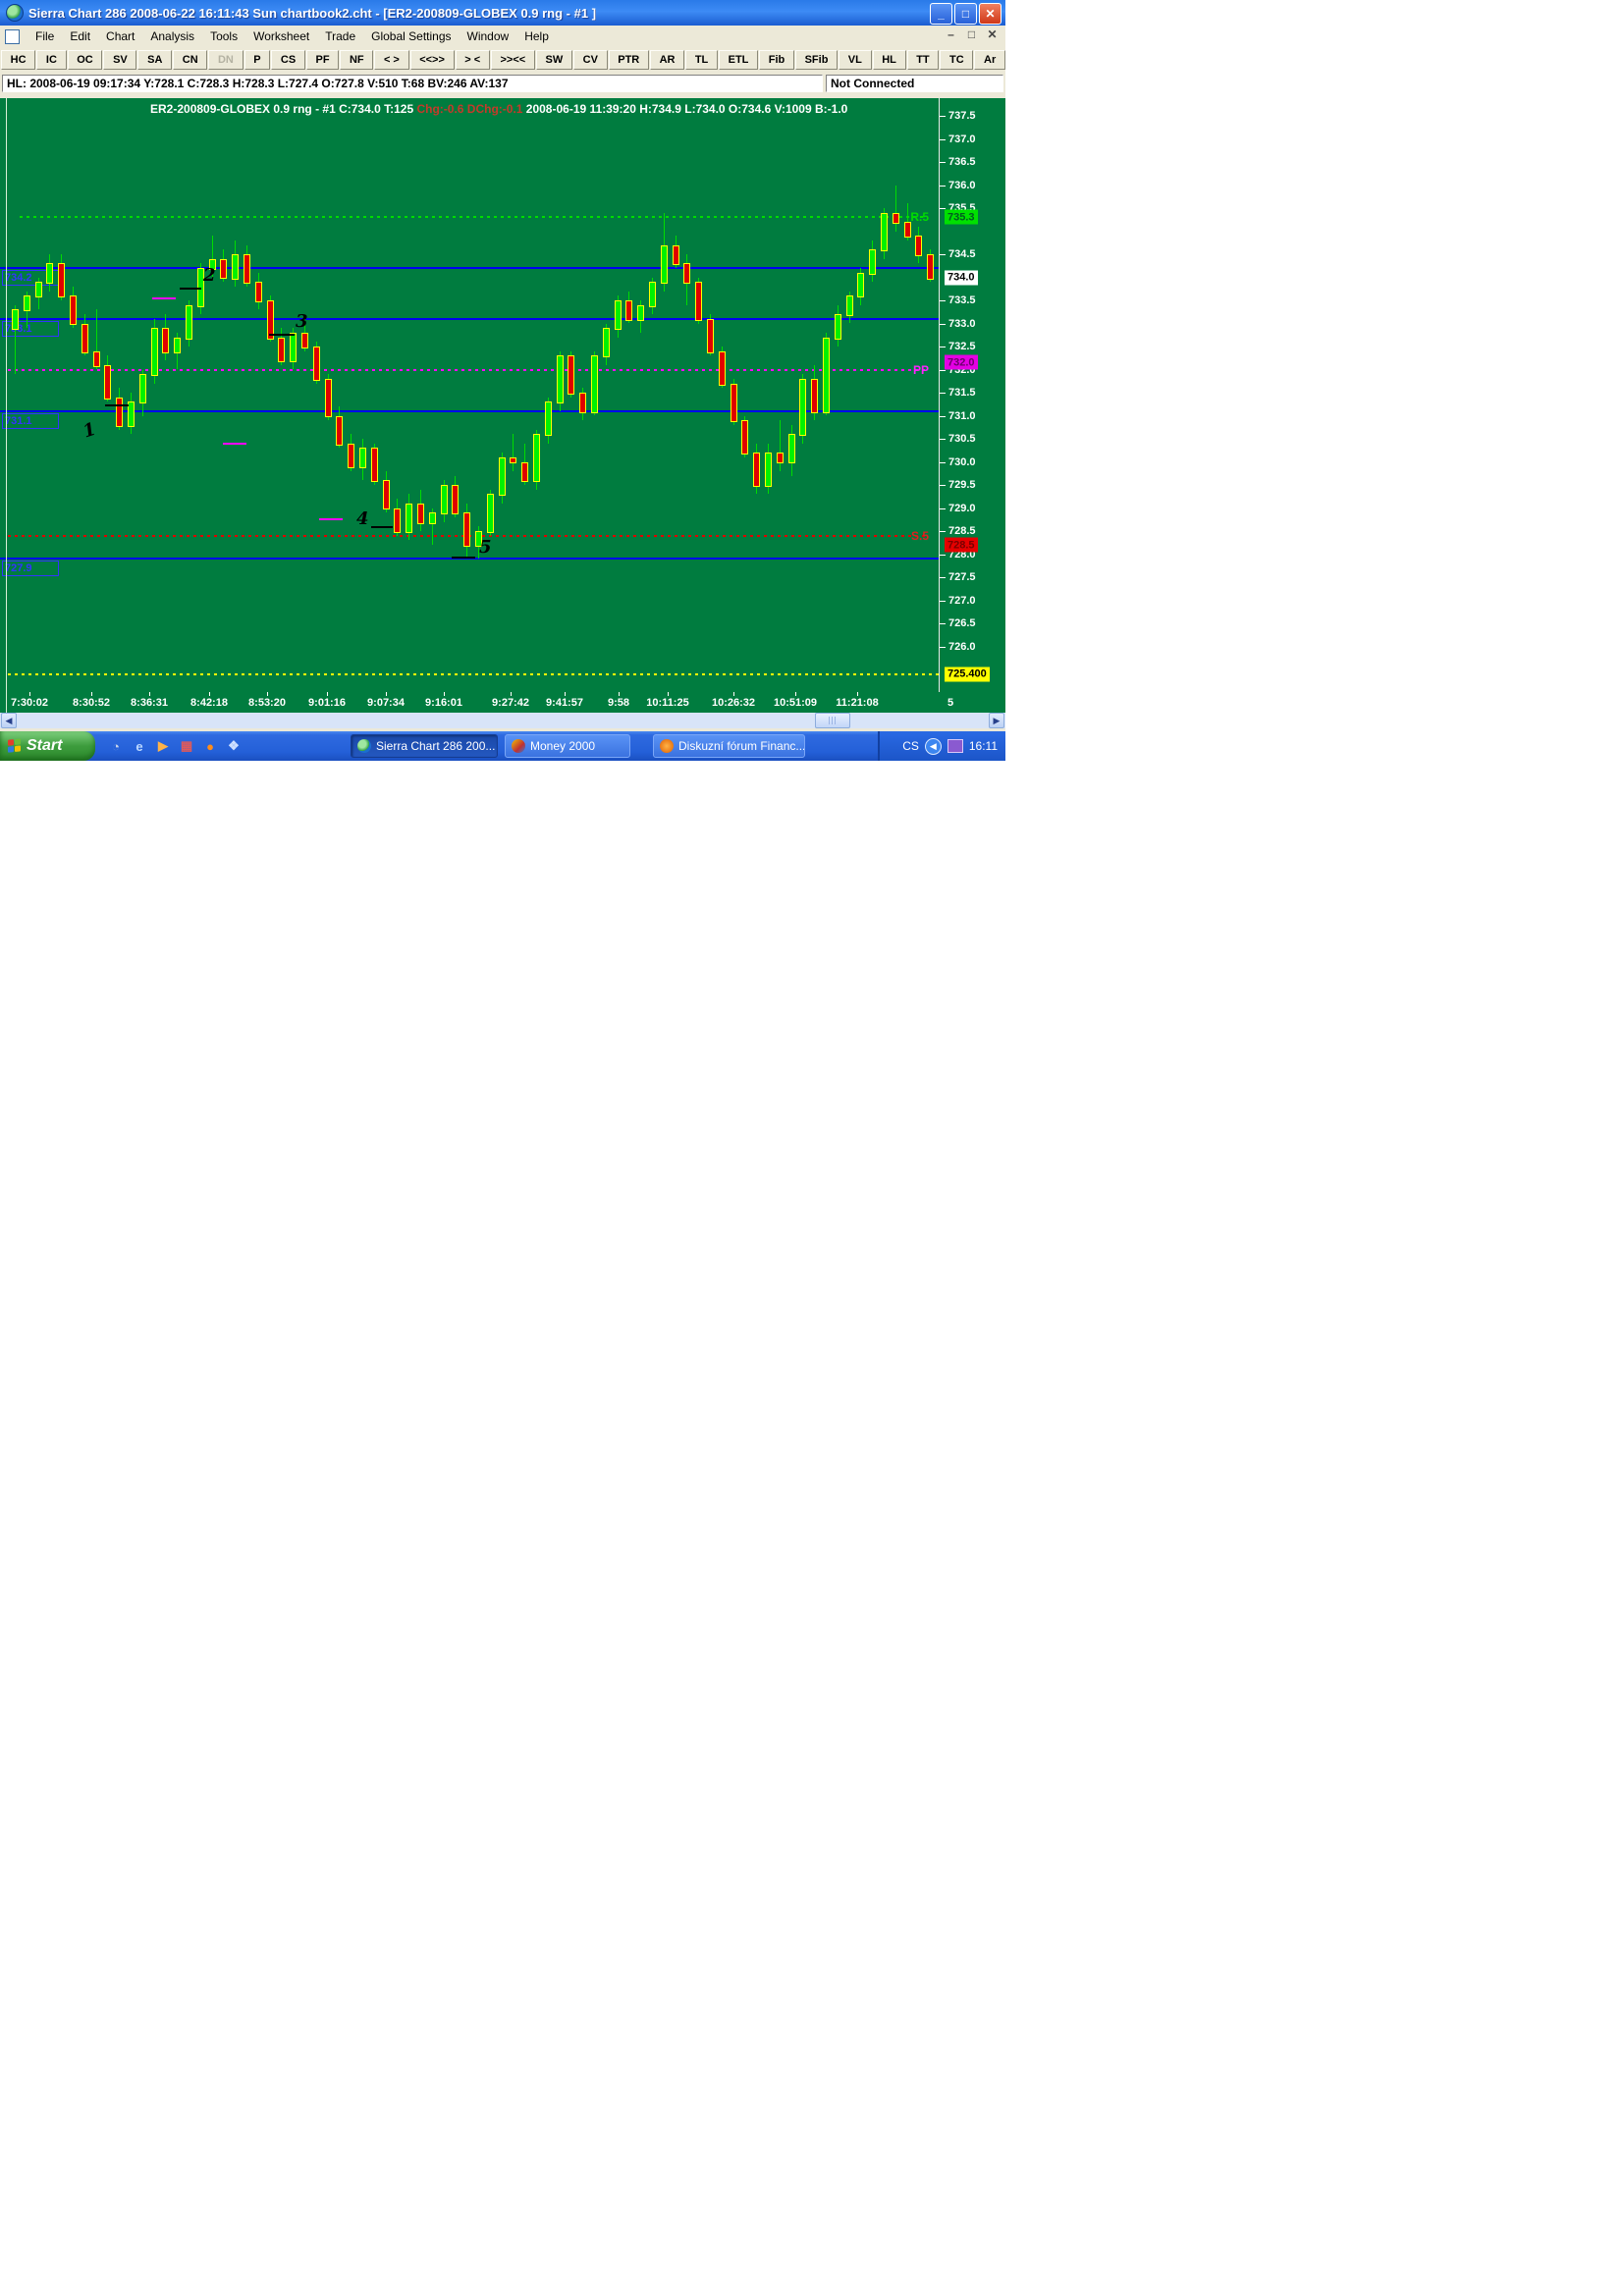  I want to click on toolbar-button-SV: SV, so click(120, 60).